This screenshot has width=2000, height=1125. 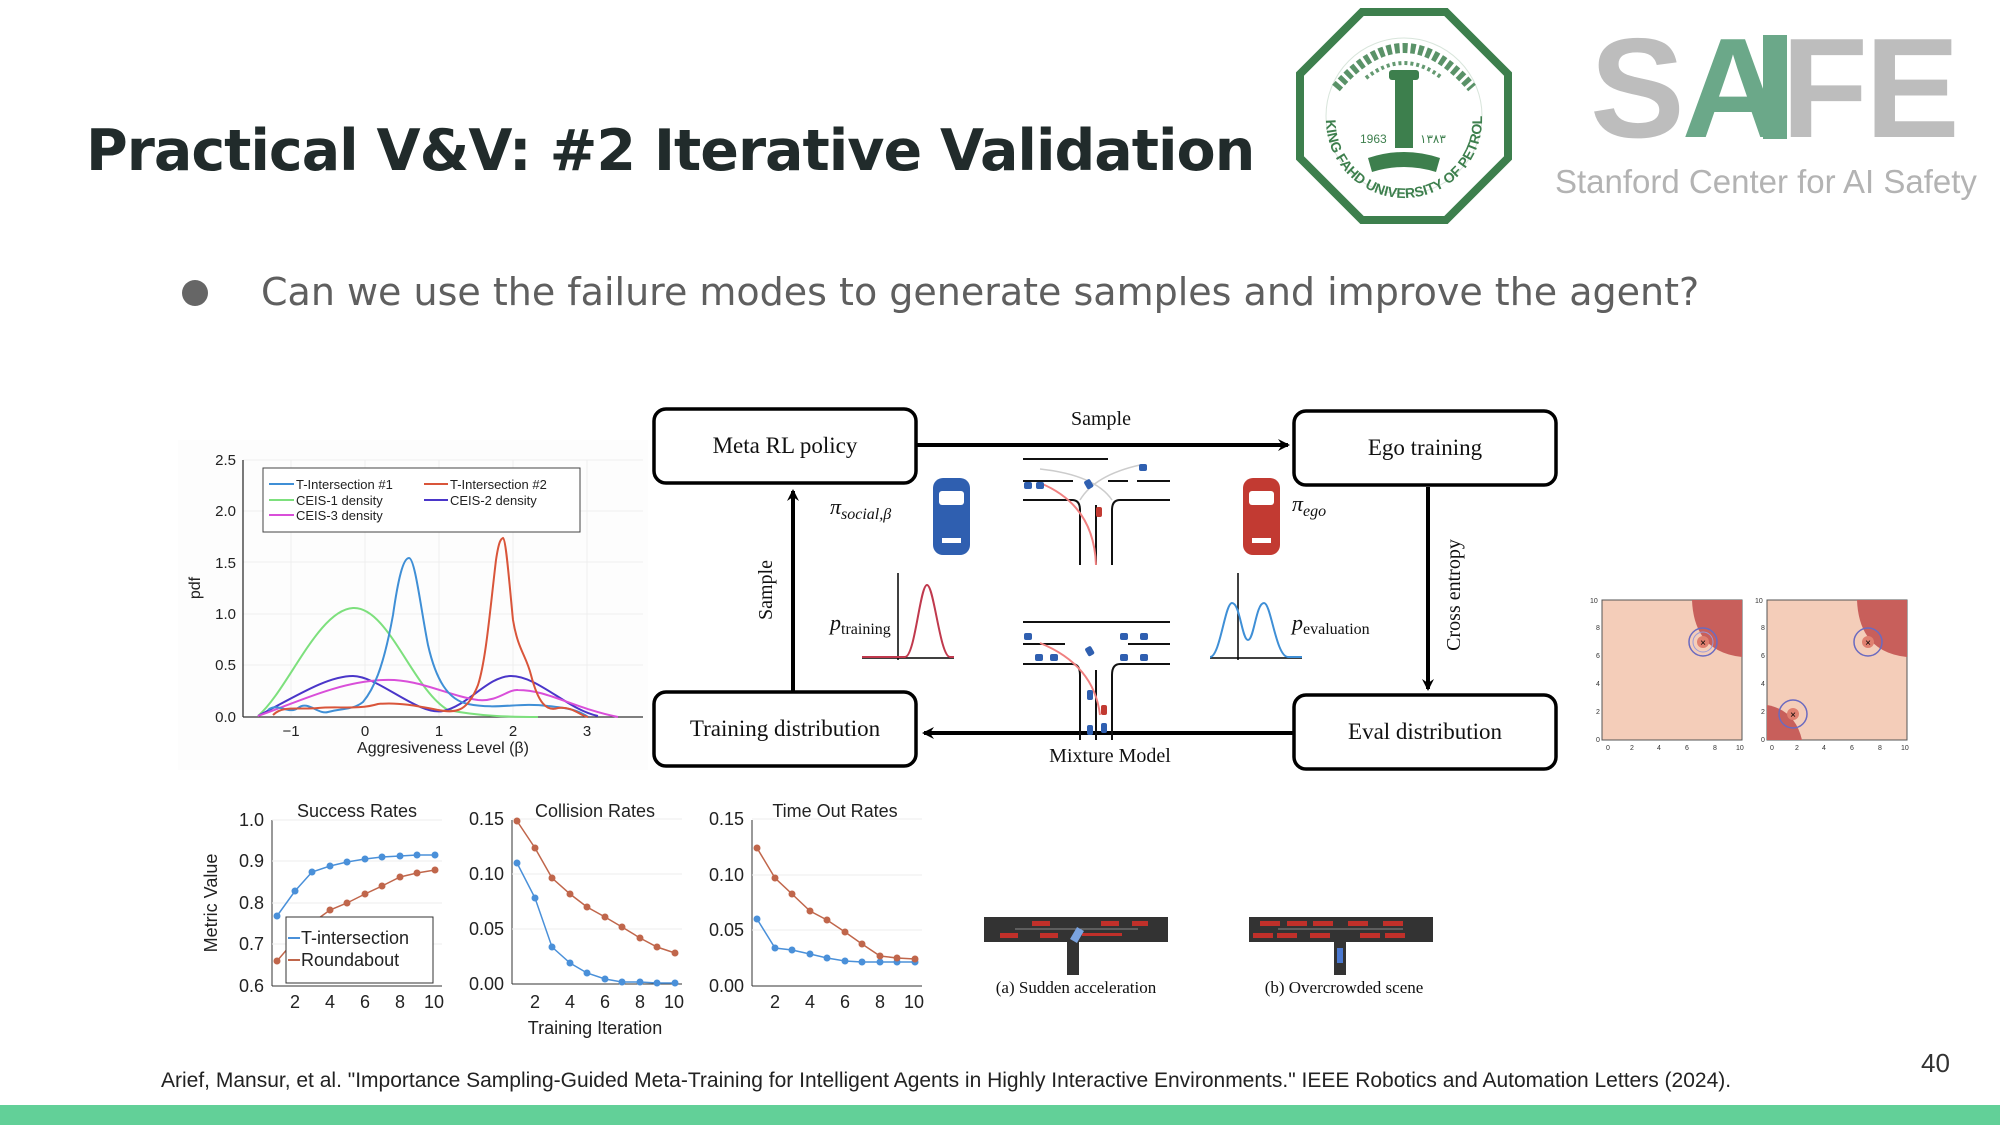 What do you see at coordinates (1330, 624) in the screenshot?
I see `svg-text: pevaluation` at bounding box center [1330, 624].